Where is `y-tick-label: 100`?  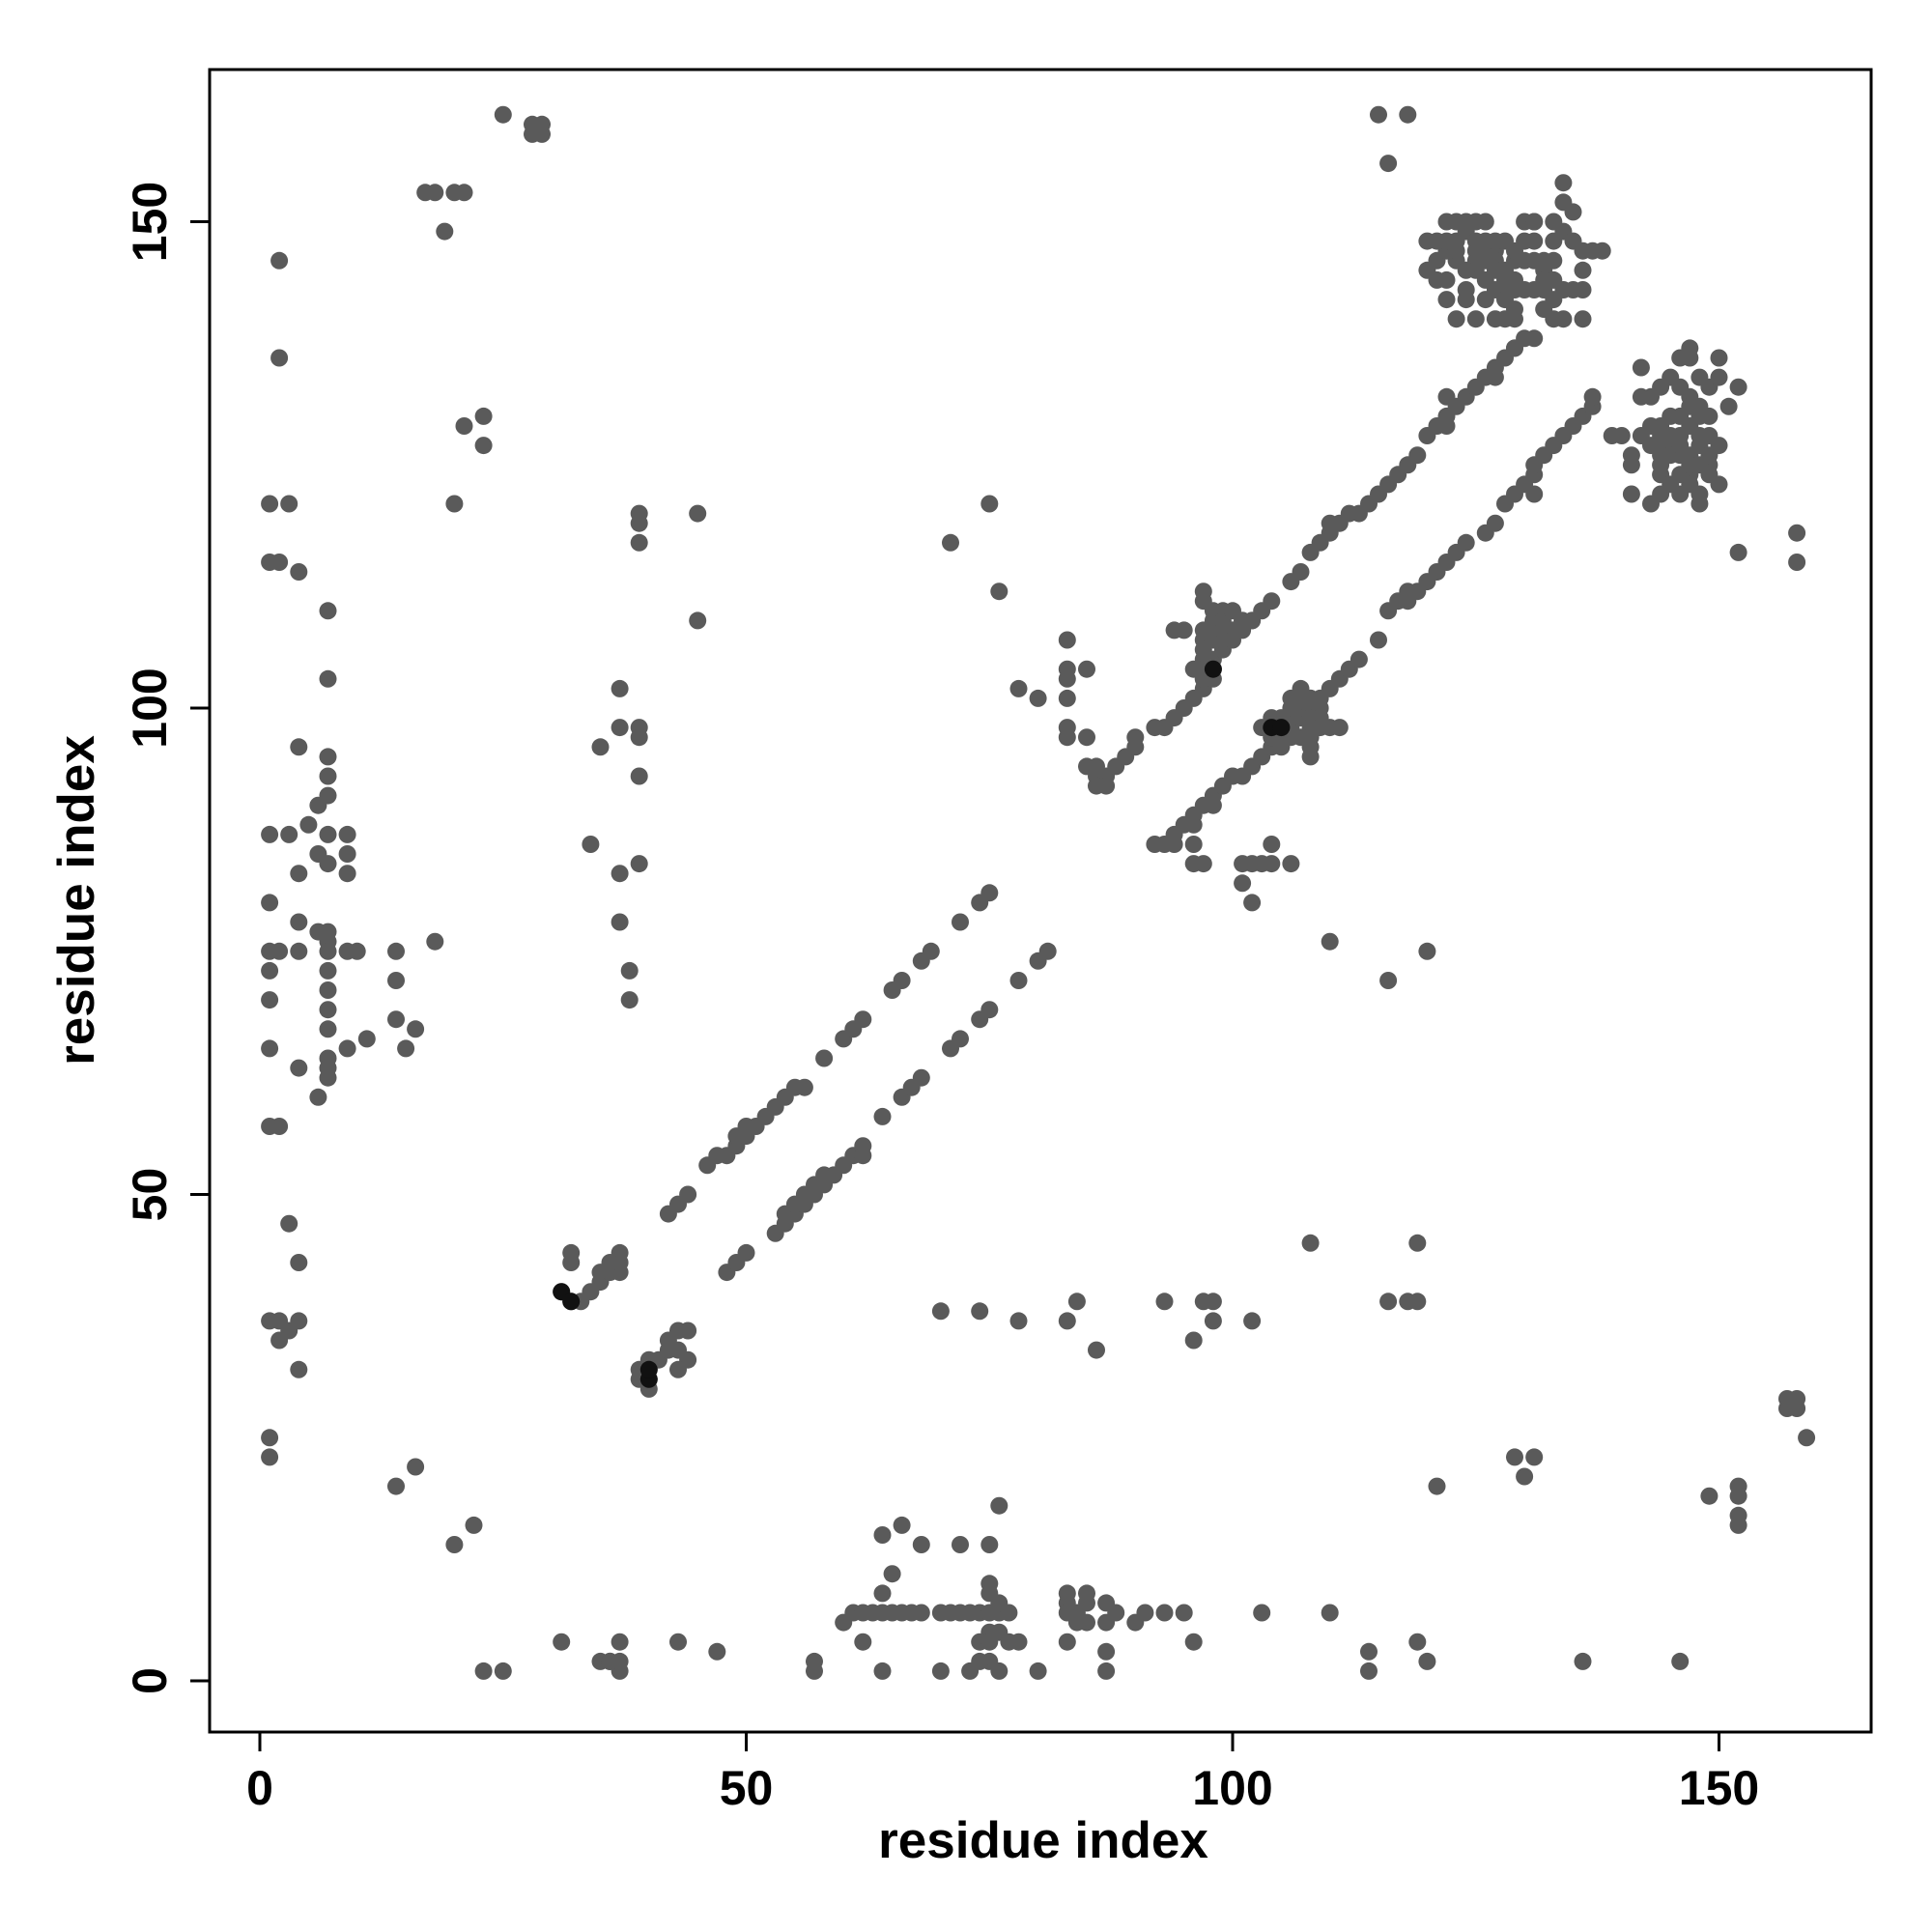 y-tick-label: 100 is located at coordinates (150, 708).